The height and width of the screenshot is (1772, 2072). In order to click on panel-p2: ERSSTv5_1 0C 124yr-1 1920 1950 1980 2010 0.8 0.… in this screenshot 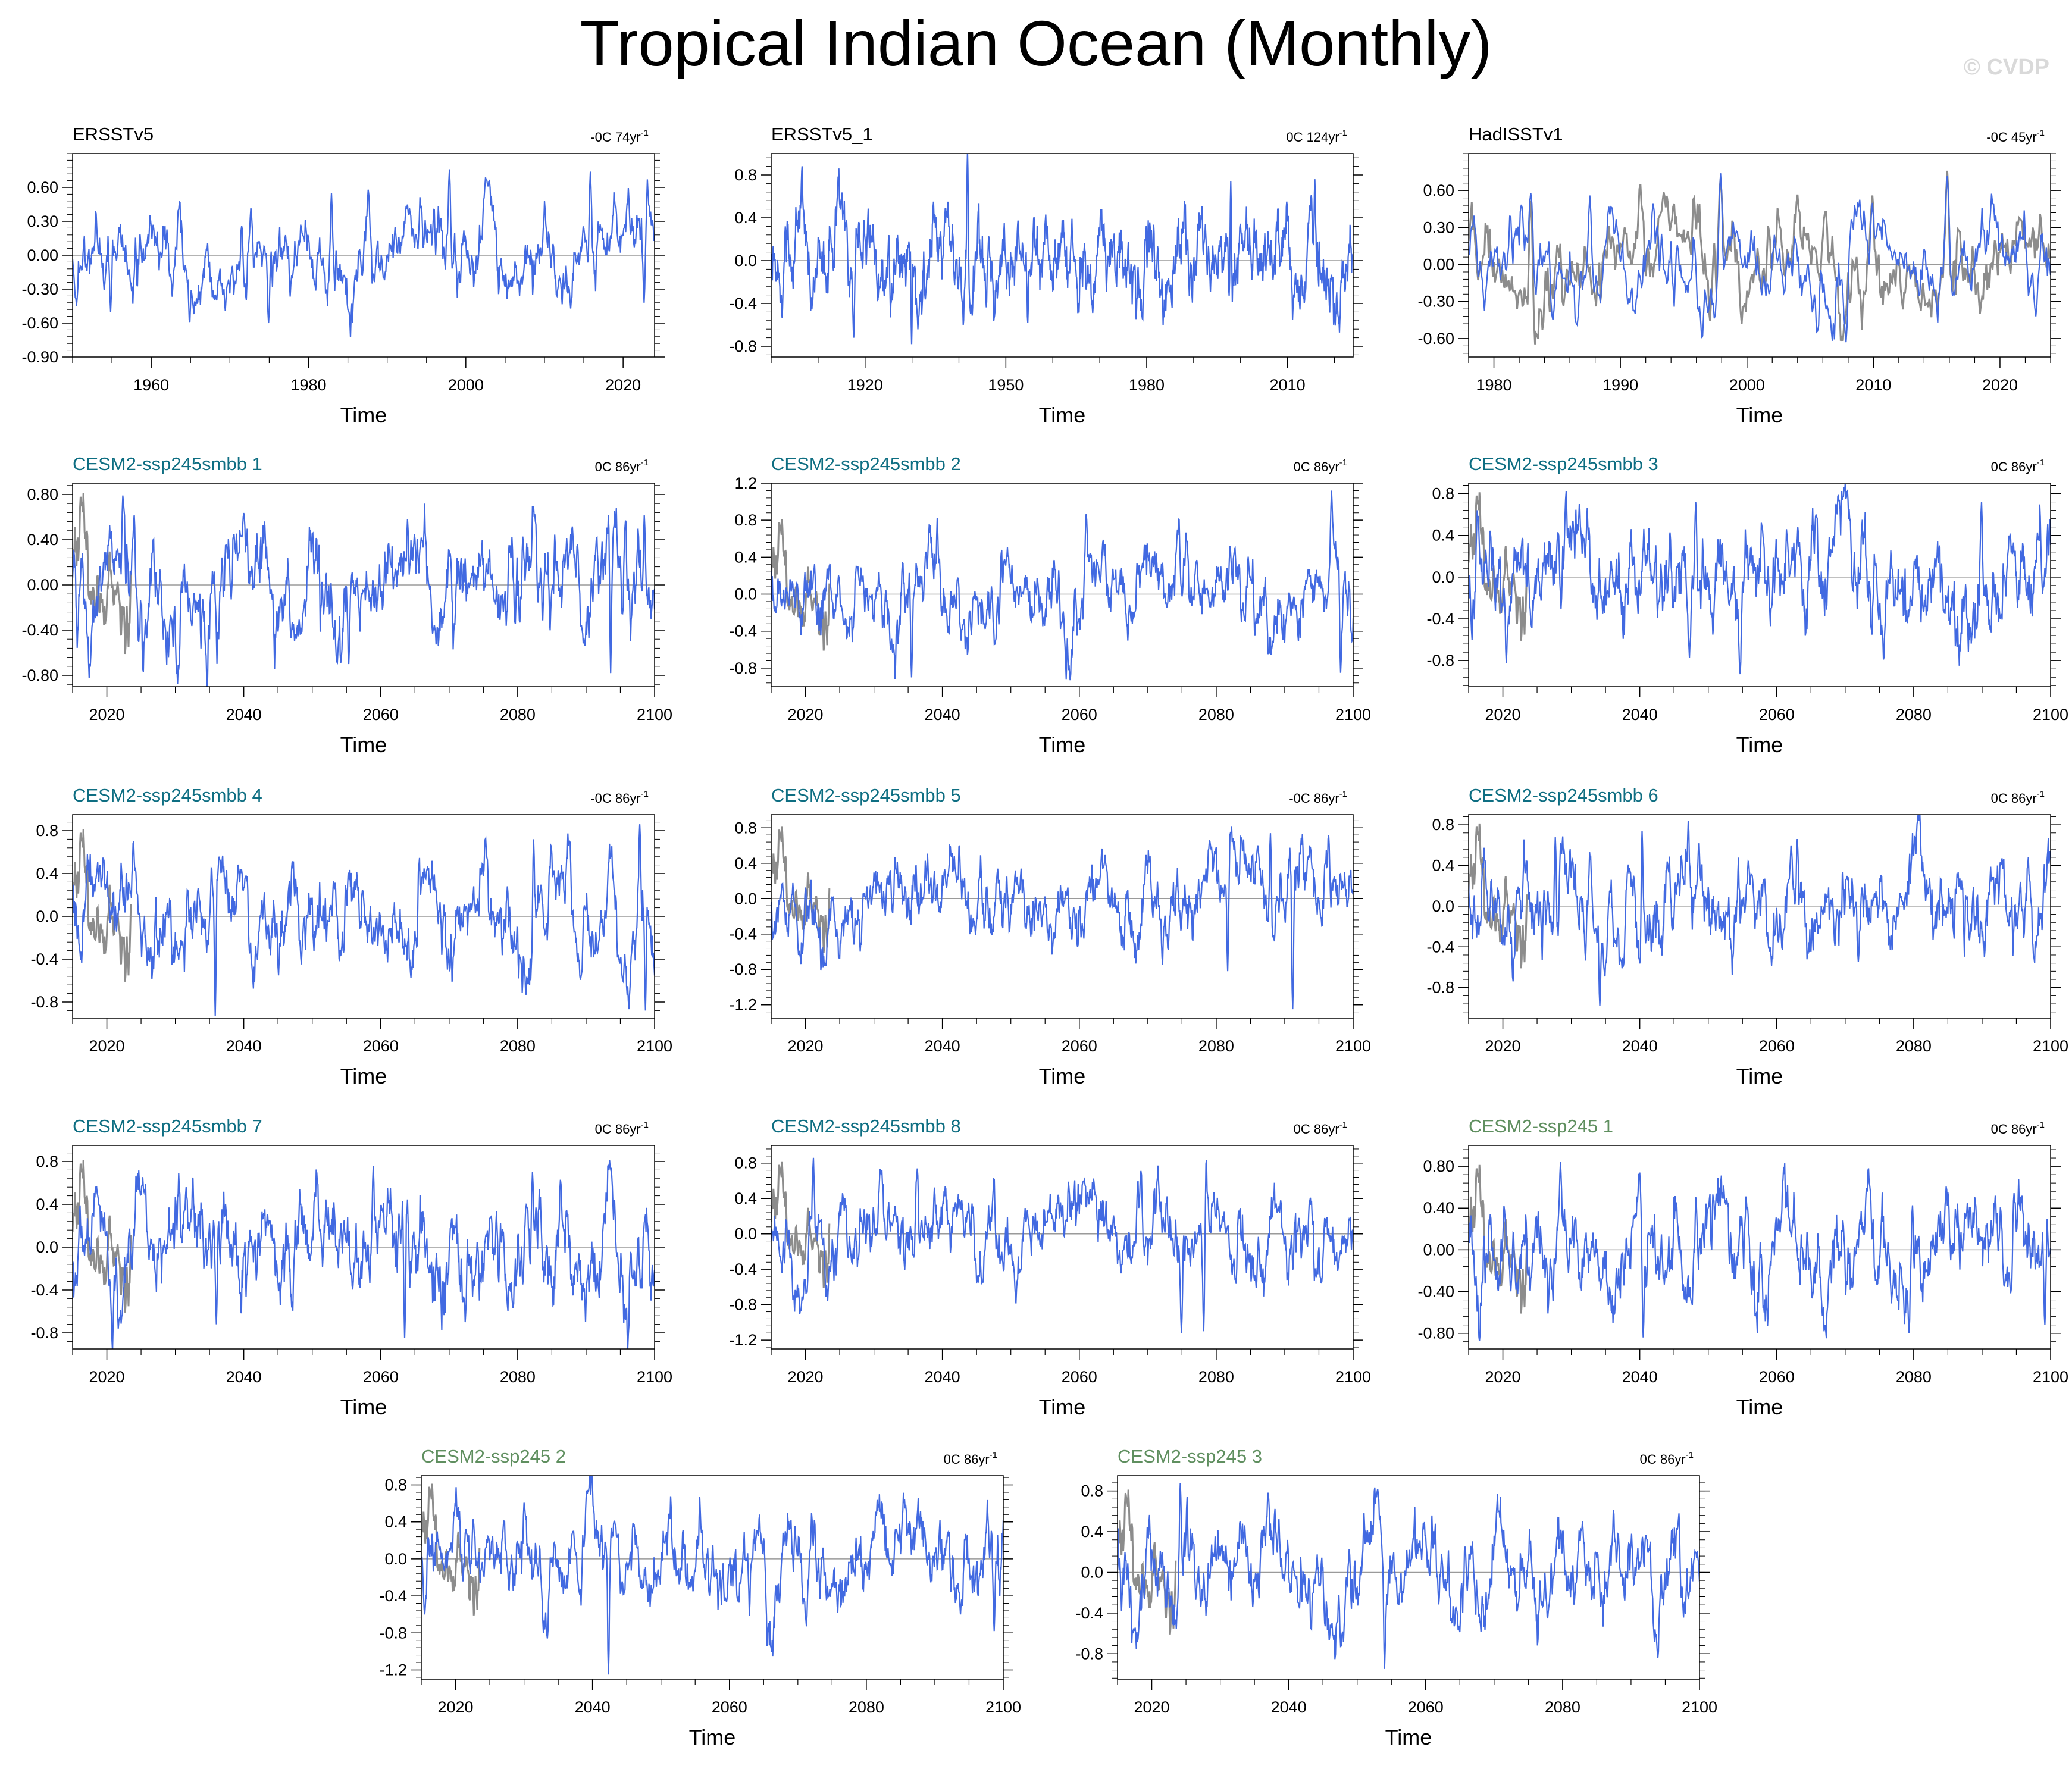, I will do `click(1046, 275)`.